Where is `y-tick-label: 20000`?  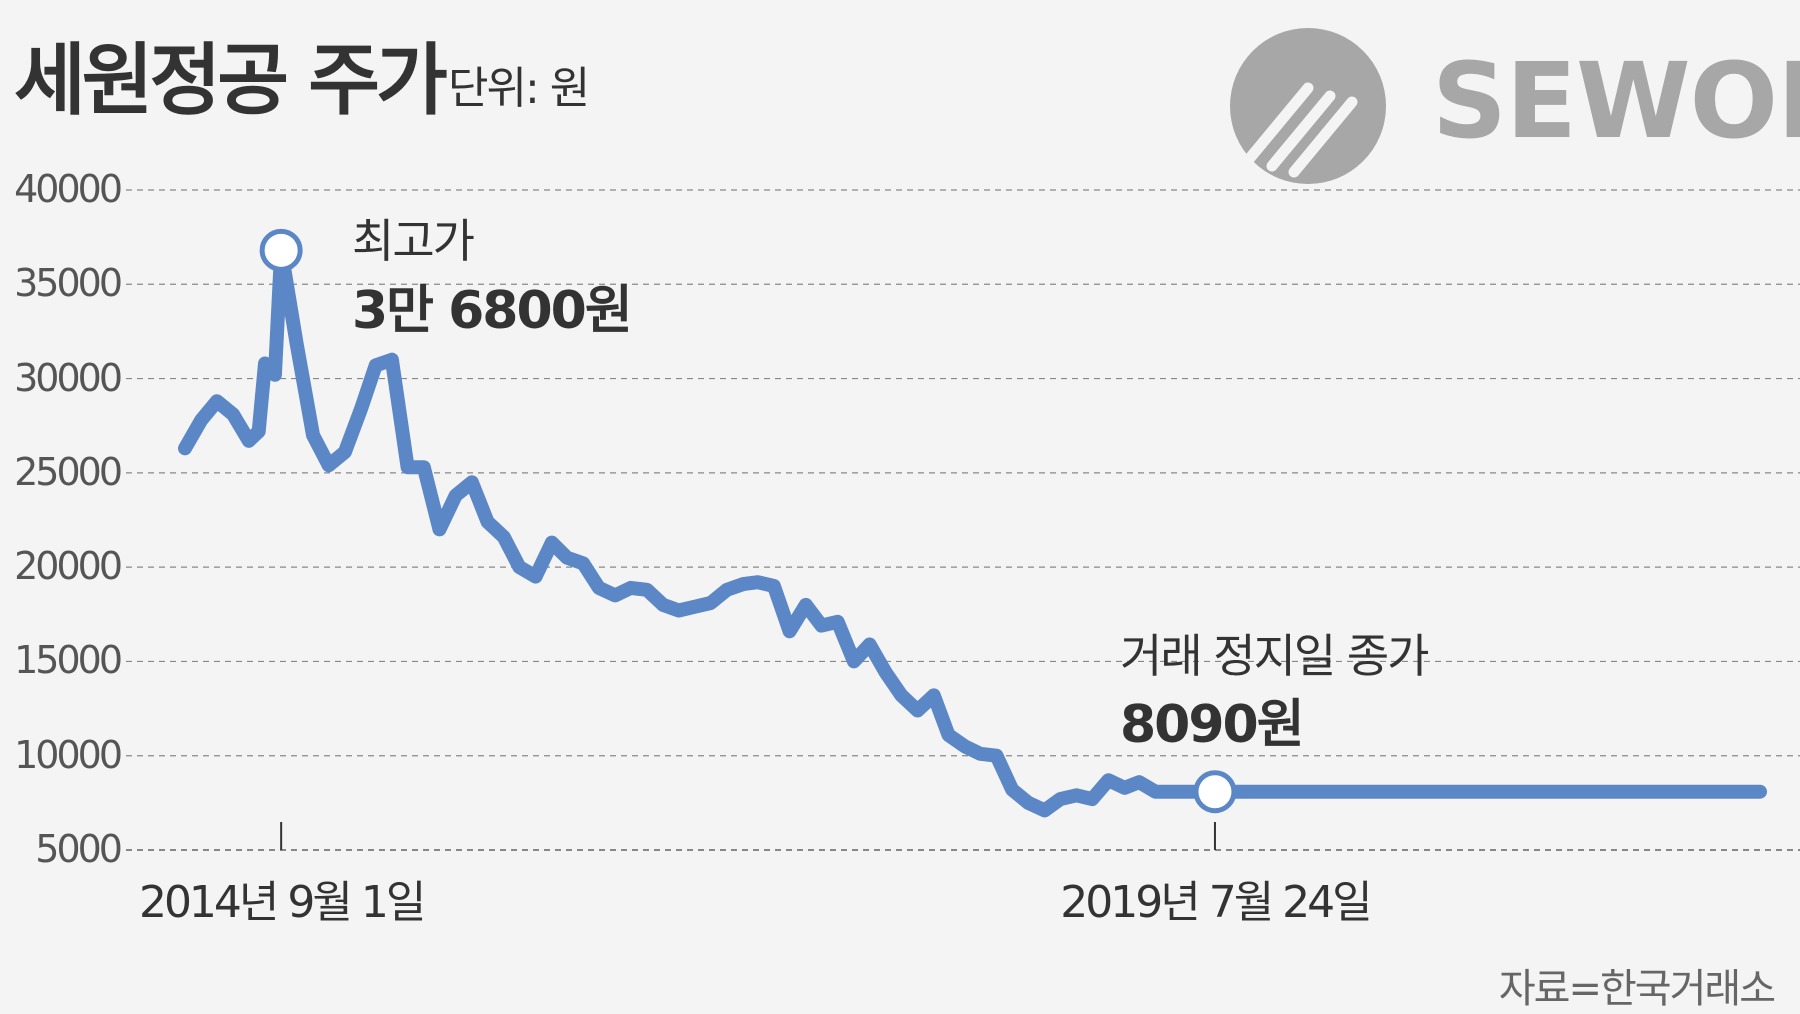
y-tick-label: 20000 is located at coordinates (68, 566).